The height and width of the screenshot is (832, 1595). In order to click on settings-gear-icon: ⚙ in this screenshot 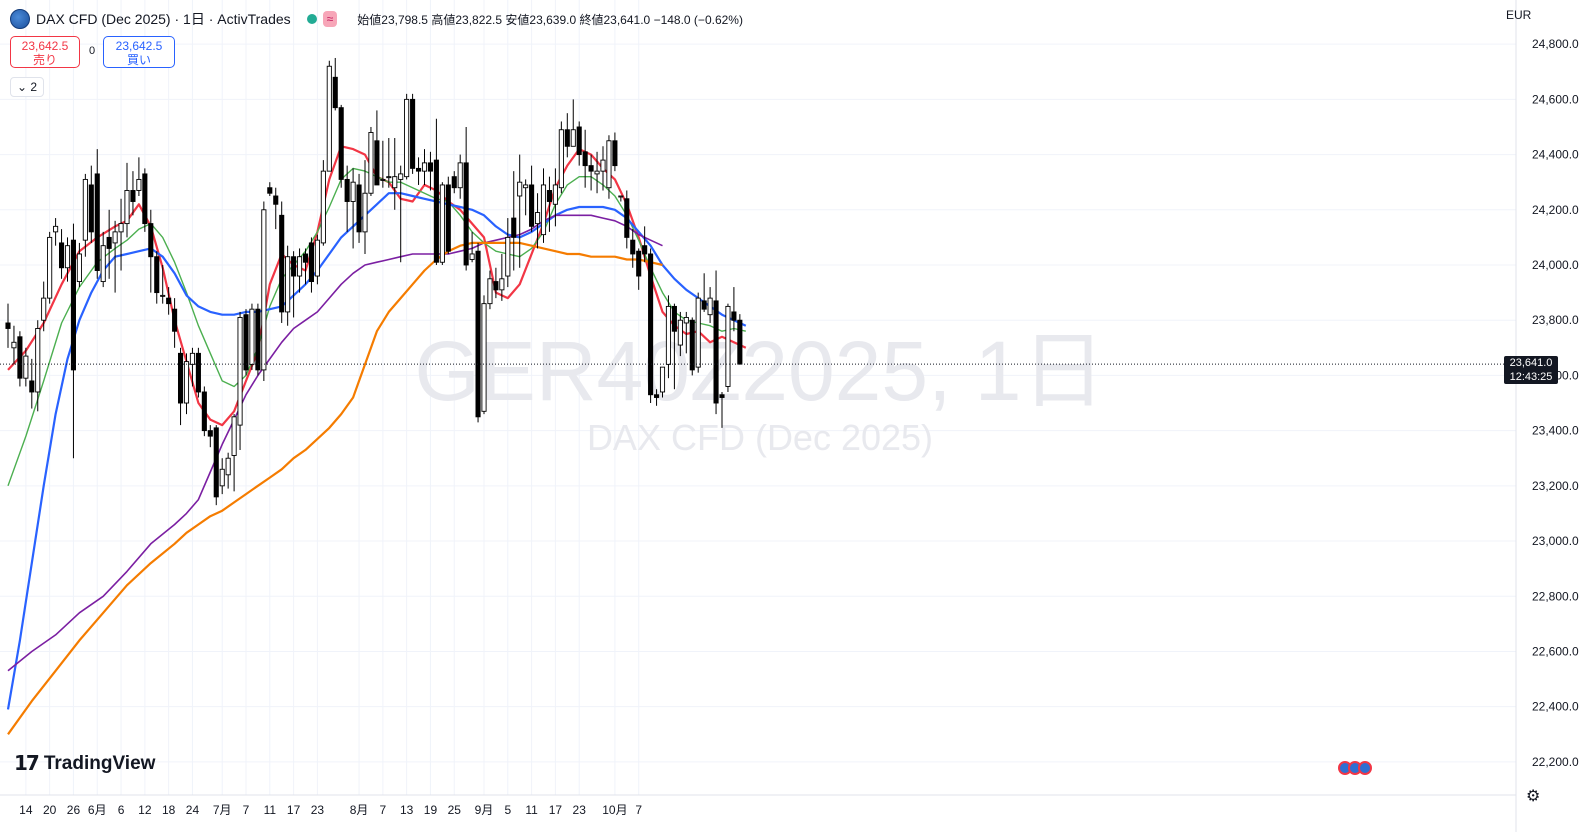, I will do `click(1533, 796)`.